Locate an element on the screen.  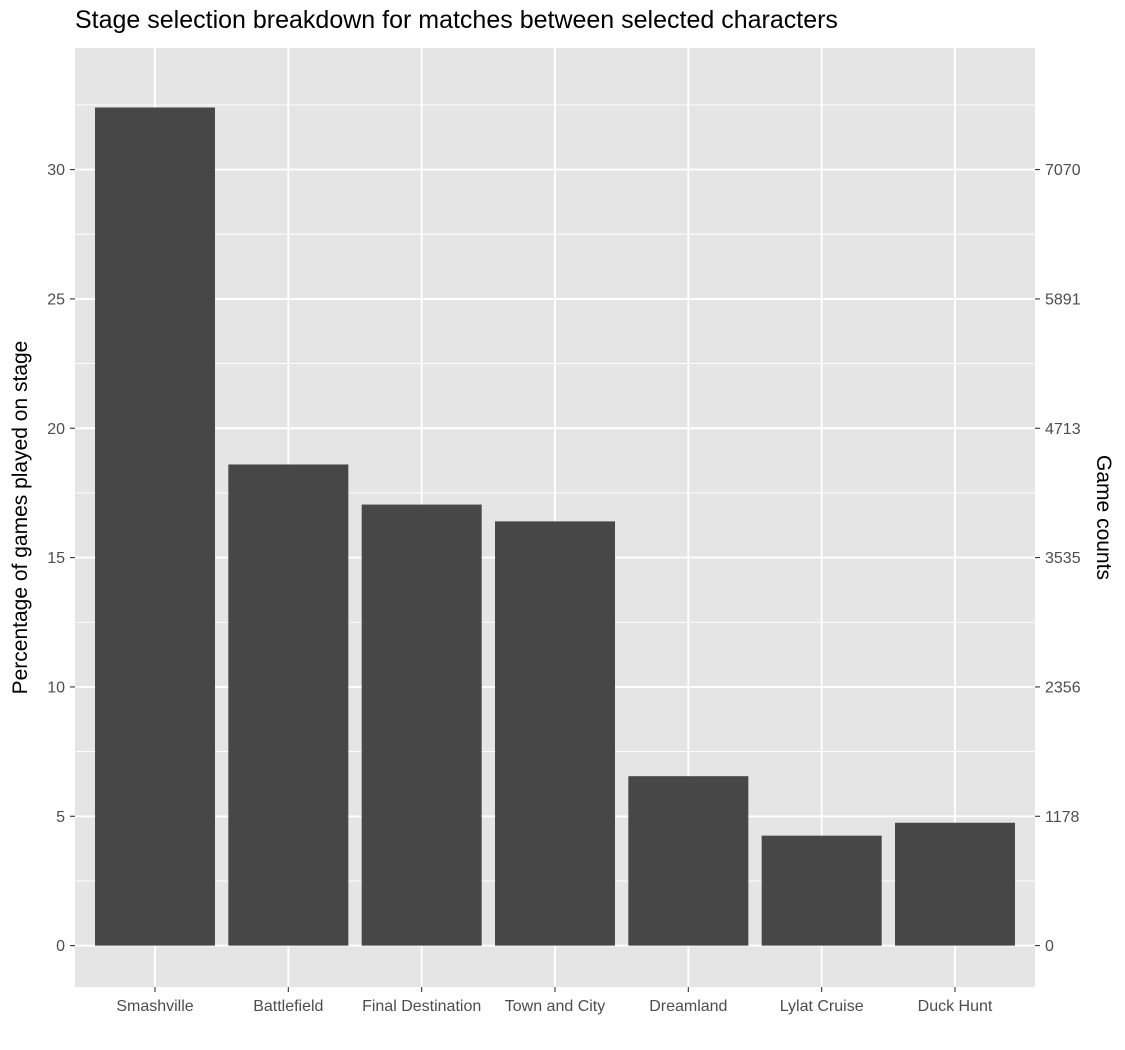
y2-tick-label: 4713 is located at coordinates (1063, 429).